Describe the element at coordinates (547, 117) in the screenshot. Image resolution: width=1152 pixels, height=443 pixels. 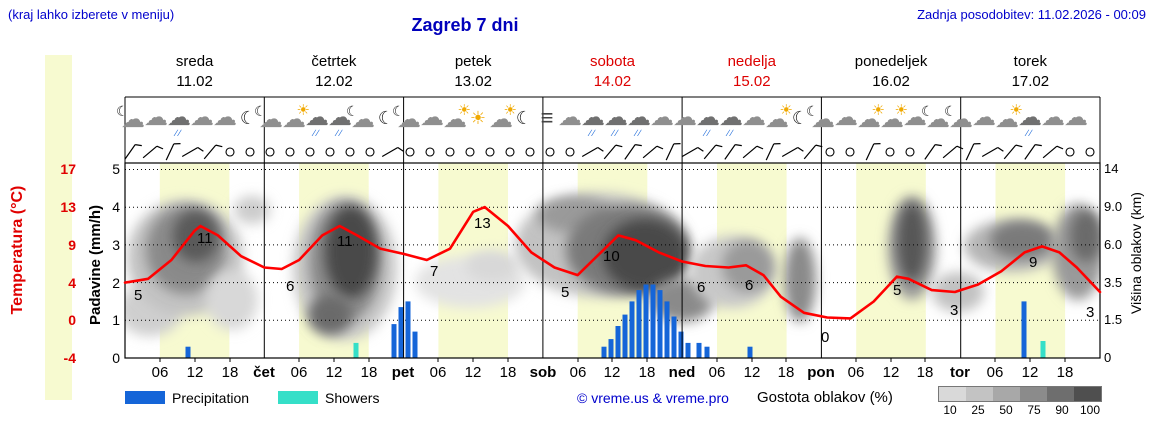
I see `fog-glyph: ≡` at that location.